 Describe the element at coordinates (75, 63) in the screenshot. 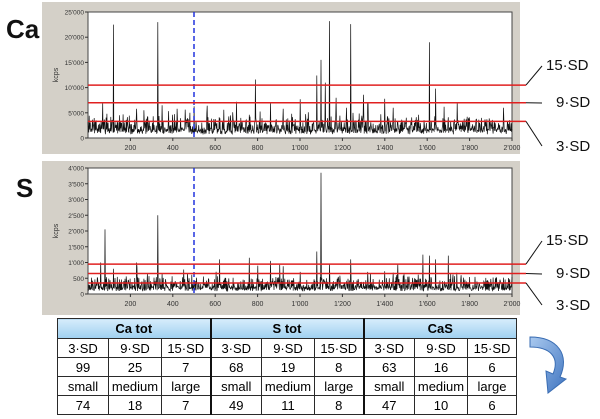

I see `y-tick-label: 15'000` at that location.